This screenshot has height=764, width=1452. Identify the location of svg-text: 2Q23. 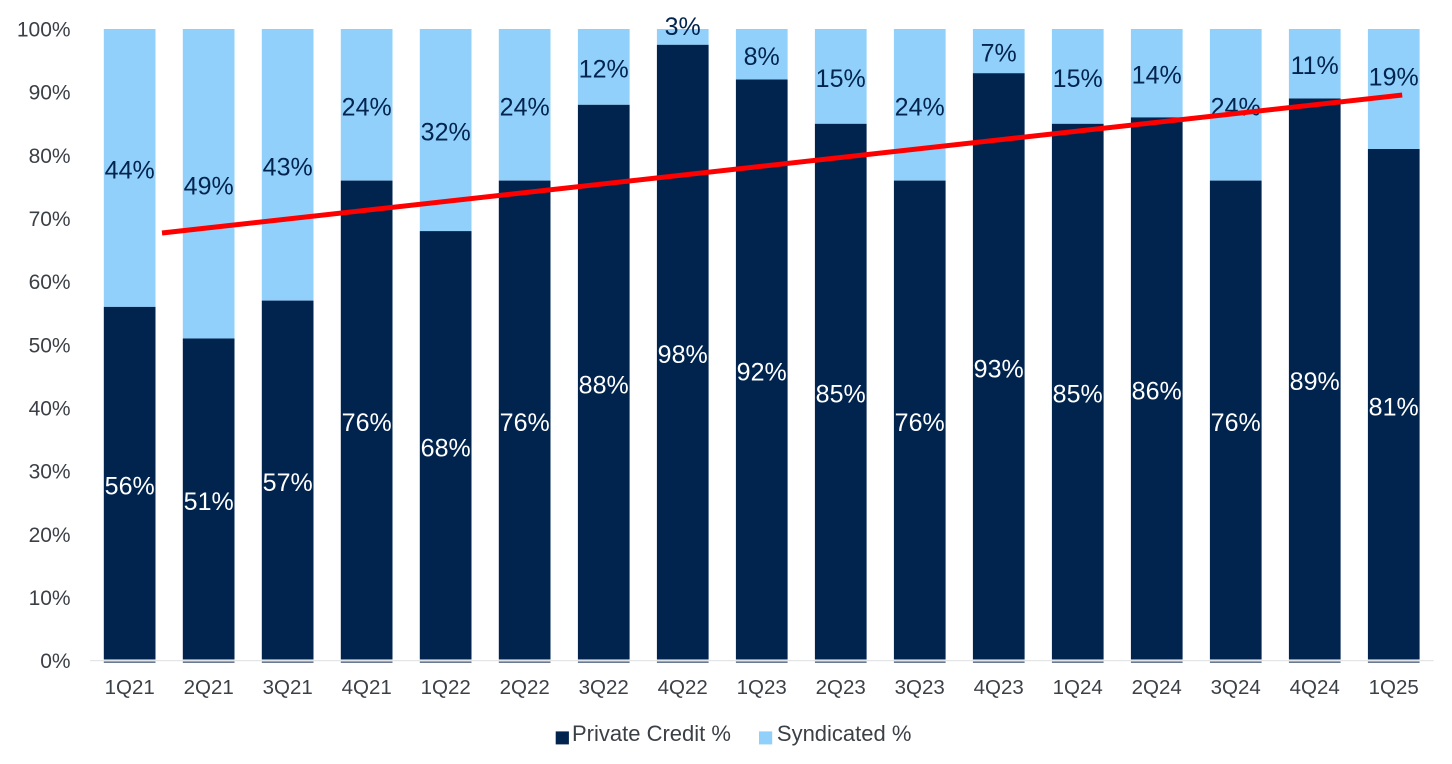
(841, 687).